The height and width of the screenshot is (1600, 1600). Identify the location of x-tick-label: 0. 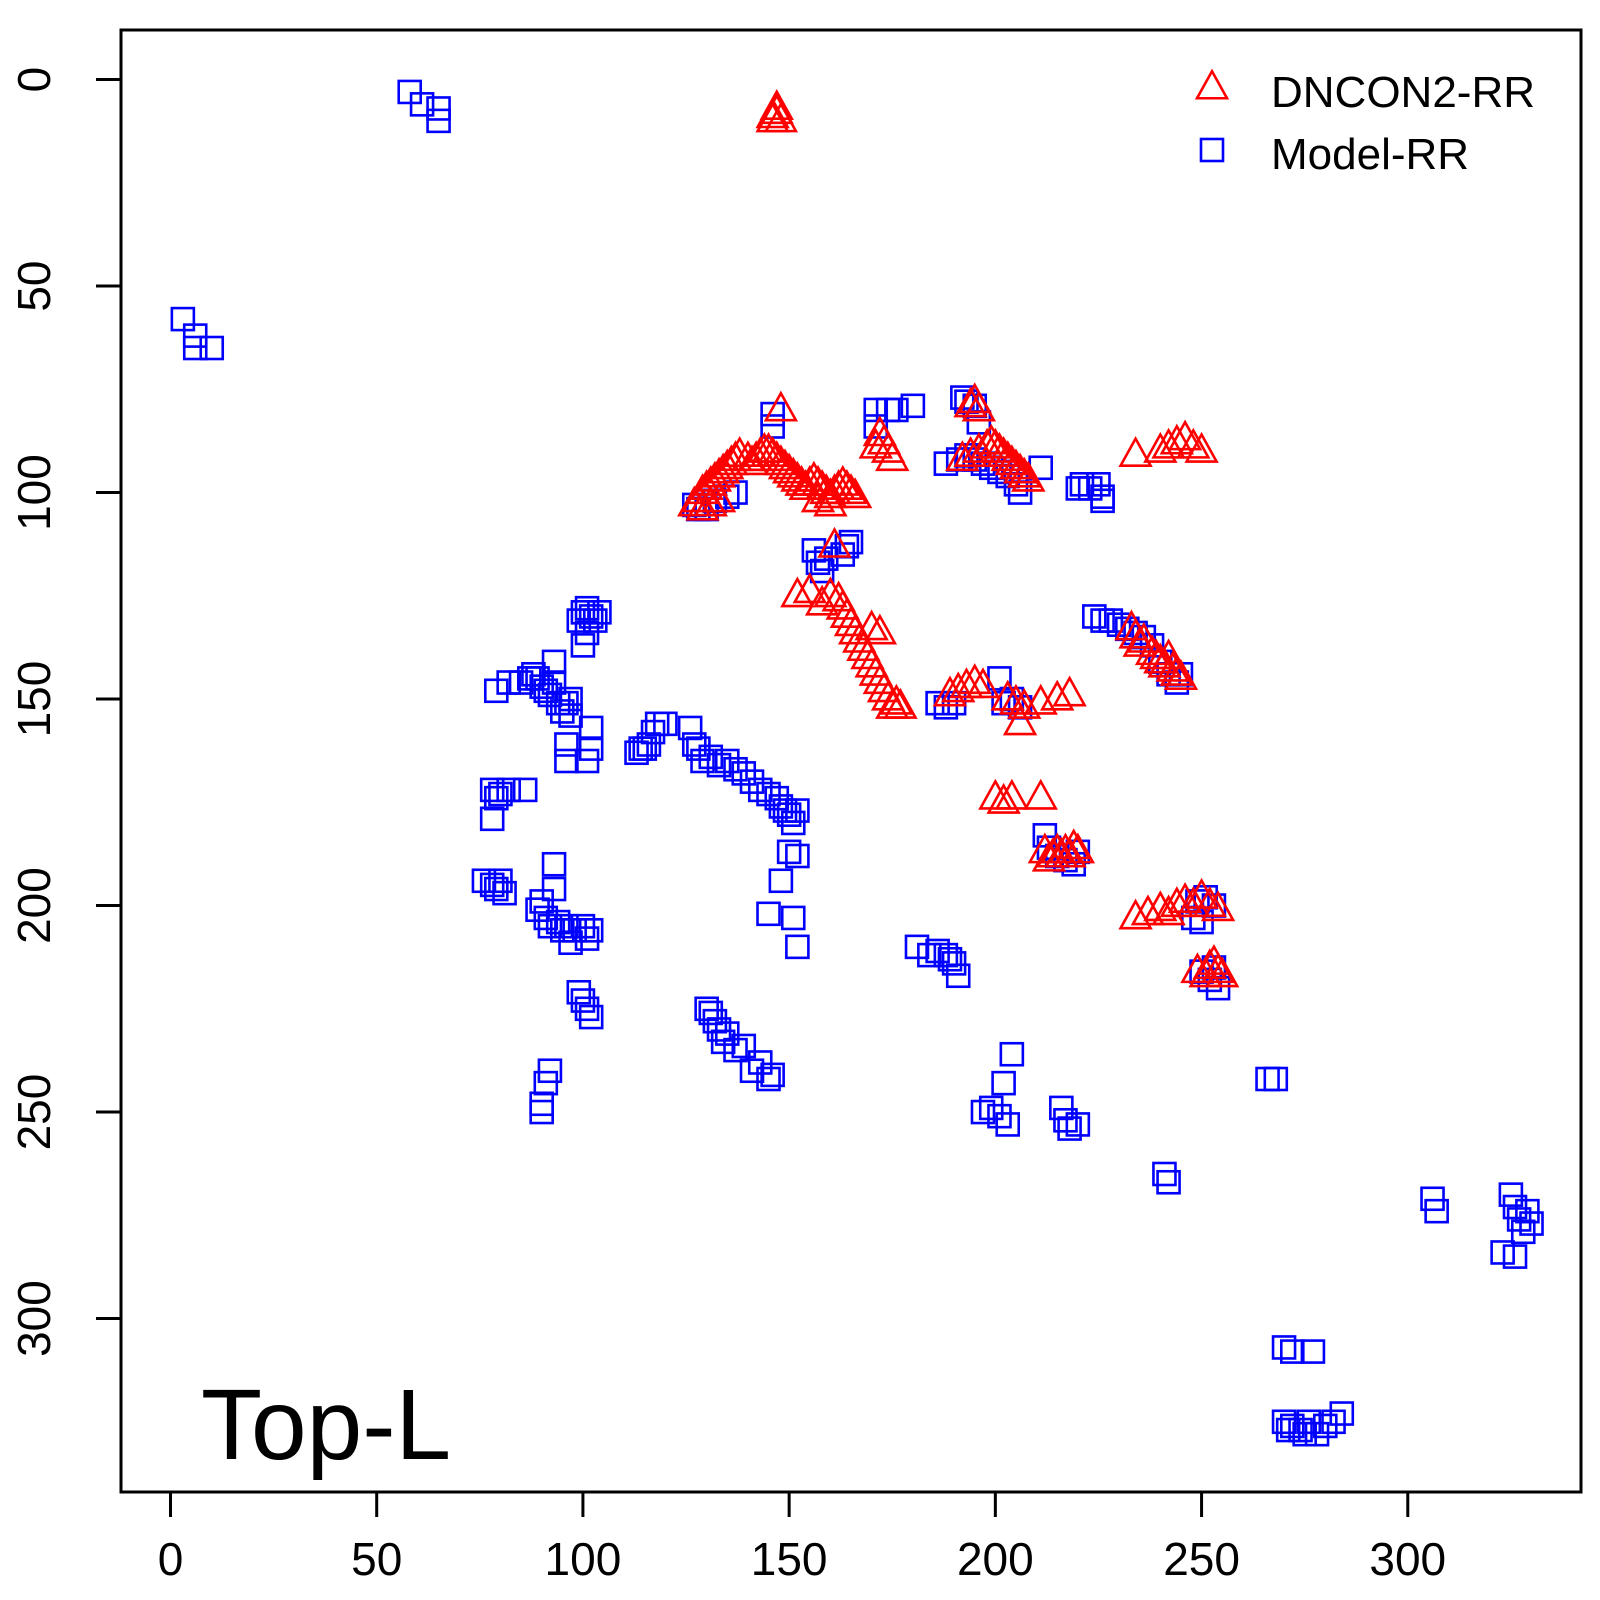
(171, 1559).